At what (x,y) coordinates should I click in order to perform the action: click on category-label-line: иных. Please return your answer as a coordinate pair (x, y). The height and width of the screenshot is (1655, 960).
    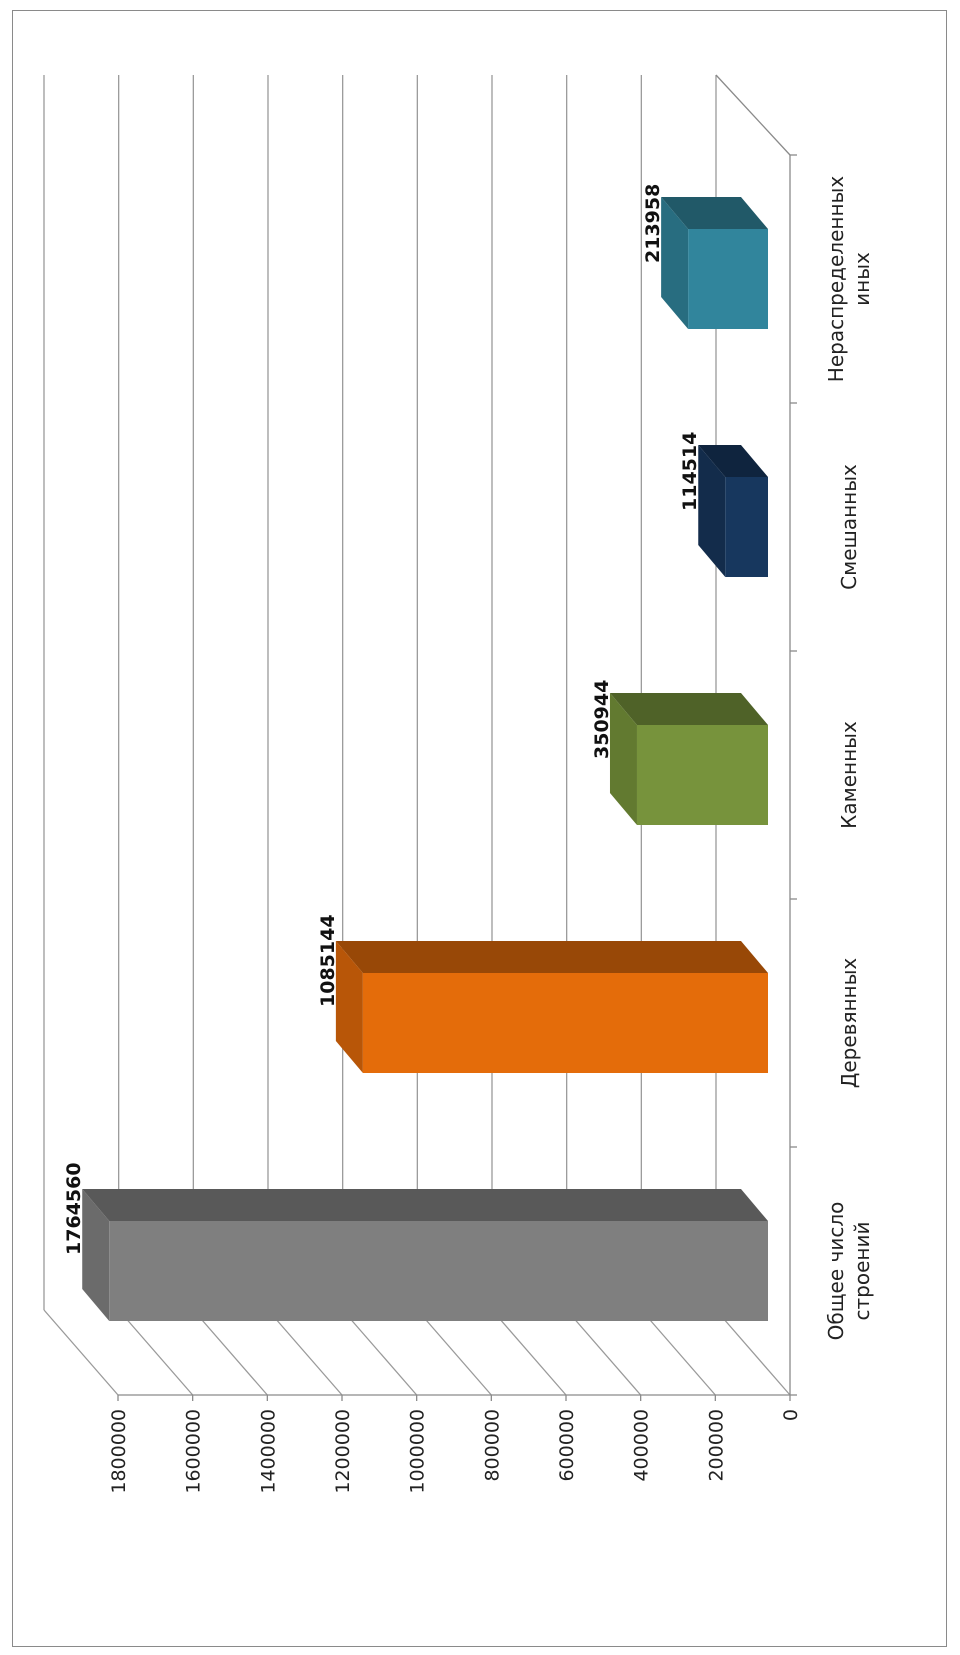
    Looking at the image, I should click on (862, 279).